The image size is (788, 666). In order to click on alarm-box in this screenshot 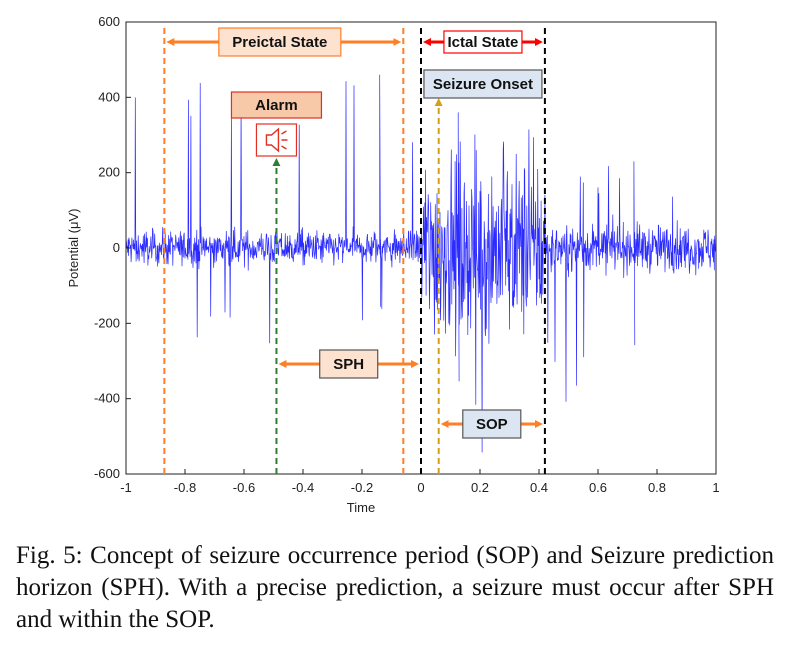, I will do `click(276, 105)`.